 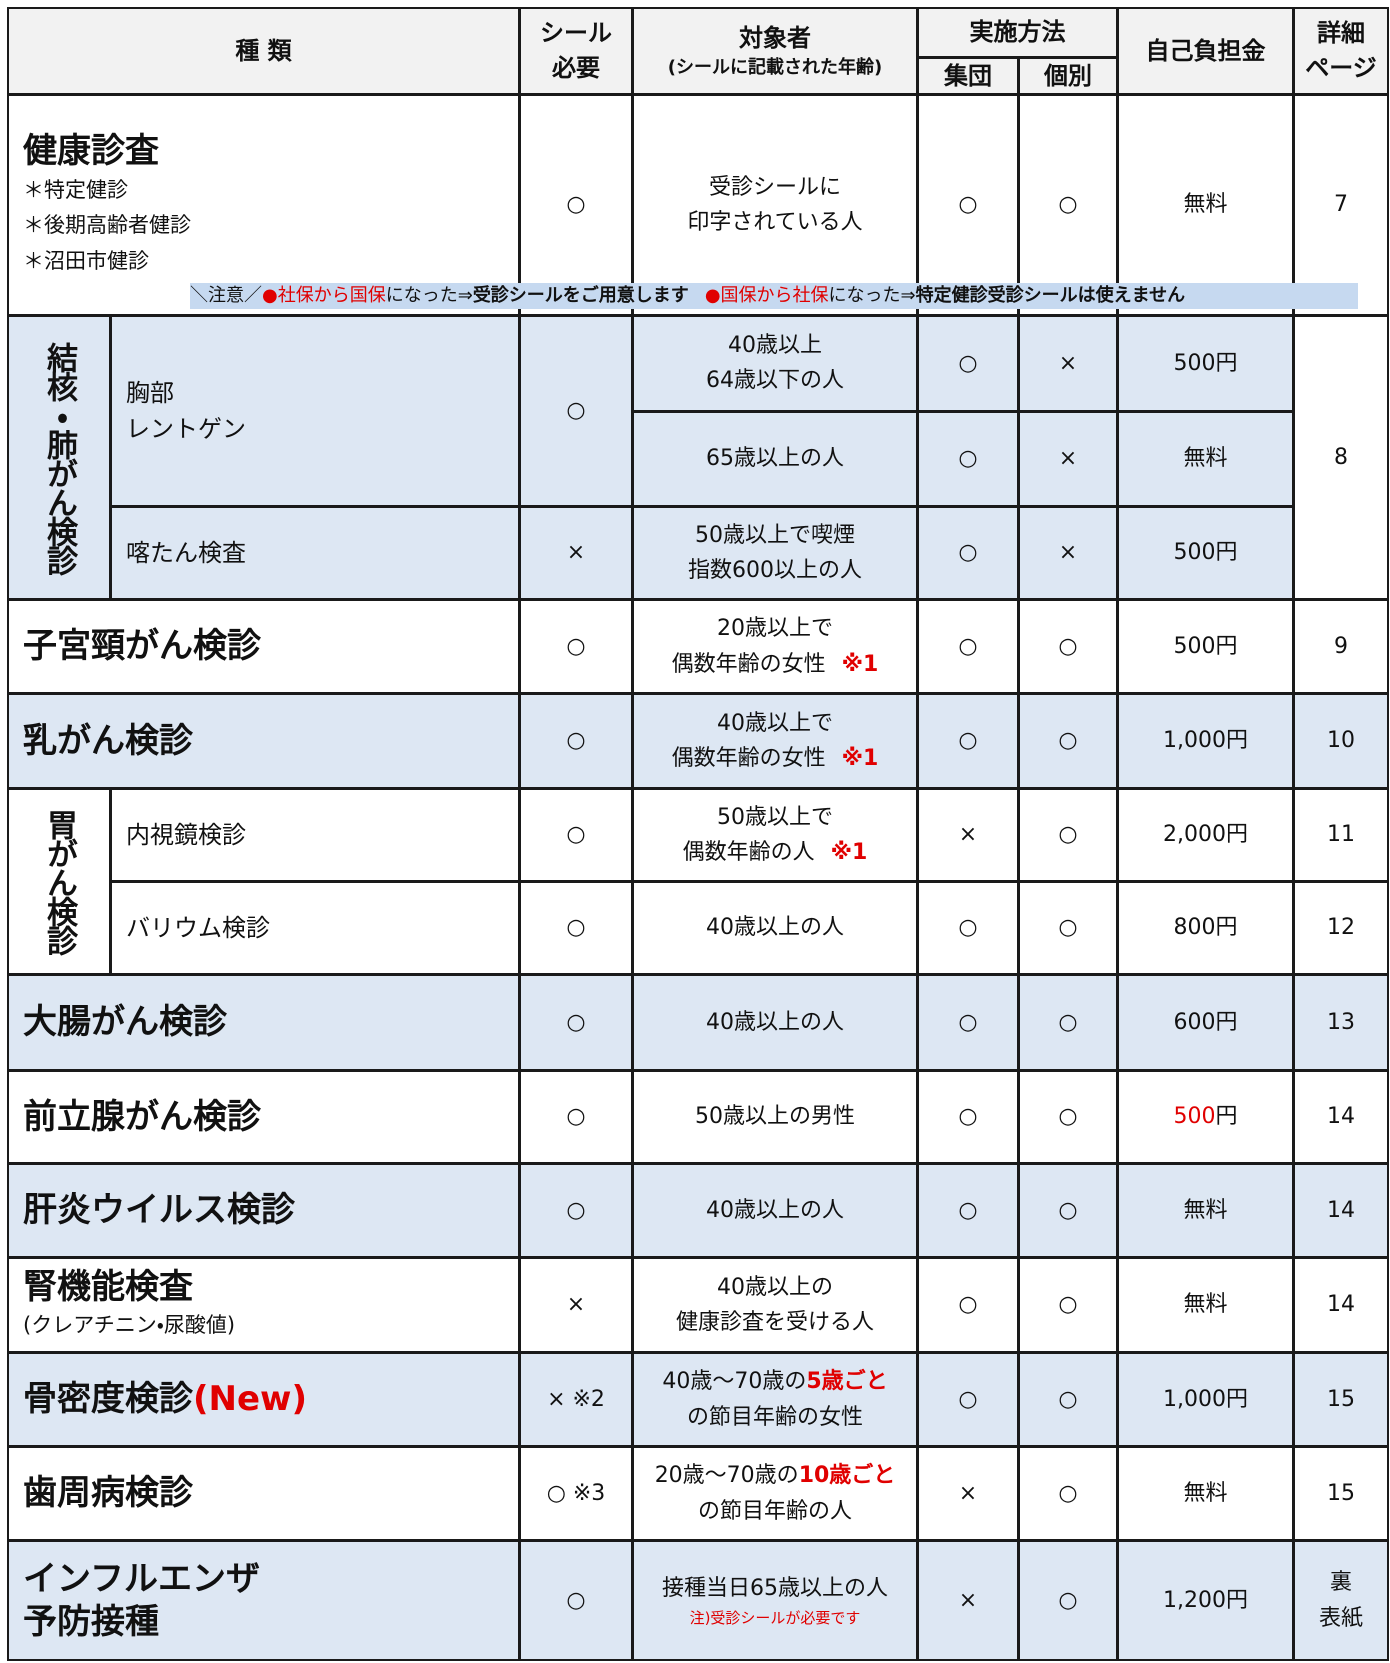 What do you see at coordinates (1341, 1600) in the screenshot?
I see `page-cell: 裏表紙` at bounding box center [1341, 1600].